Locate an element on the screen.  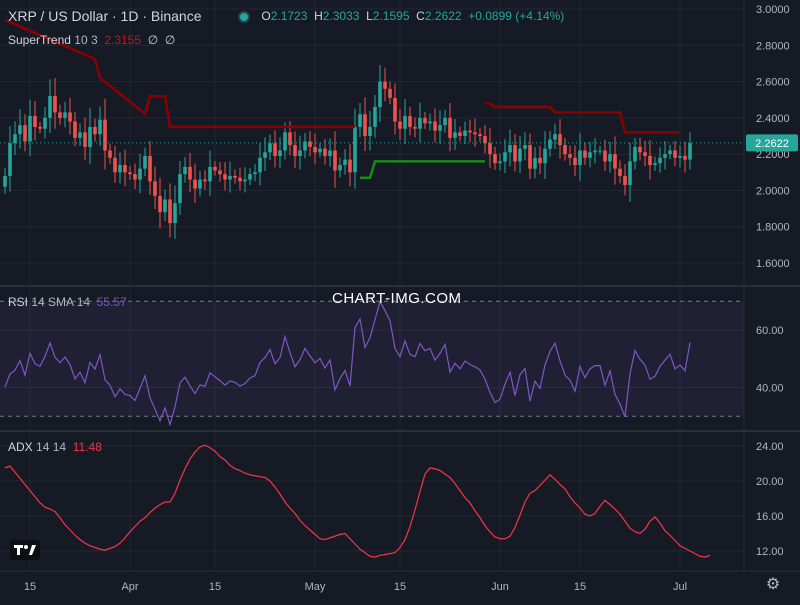
adx-params: 14 14 is located at coordinates (51, 447).